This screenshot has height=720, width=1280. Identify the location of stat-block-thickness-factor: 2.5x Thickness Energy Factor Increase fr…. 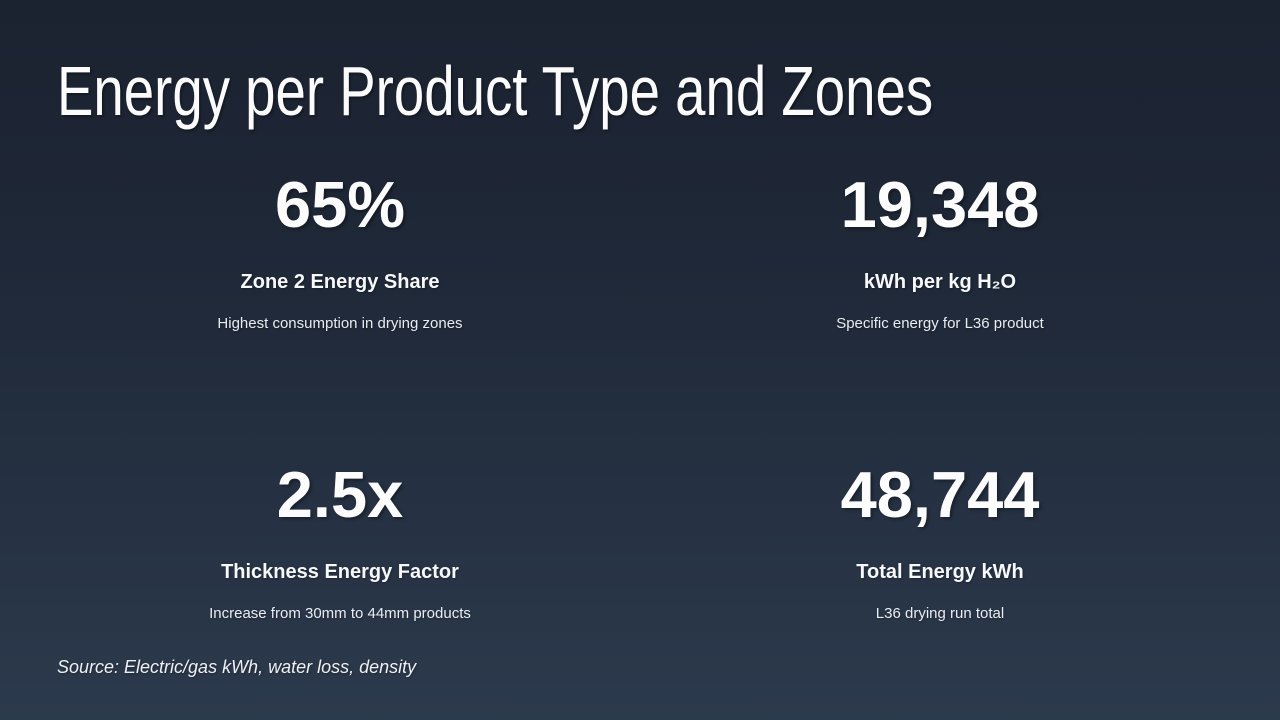
(340, 542).